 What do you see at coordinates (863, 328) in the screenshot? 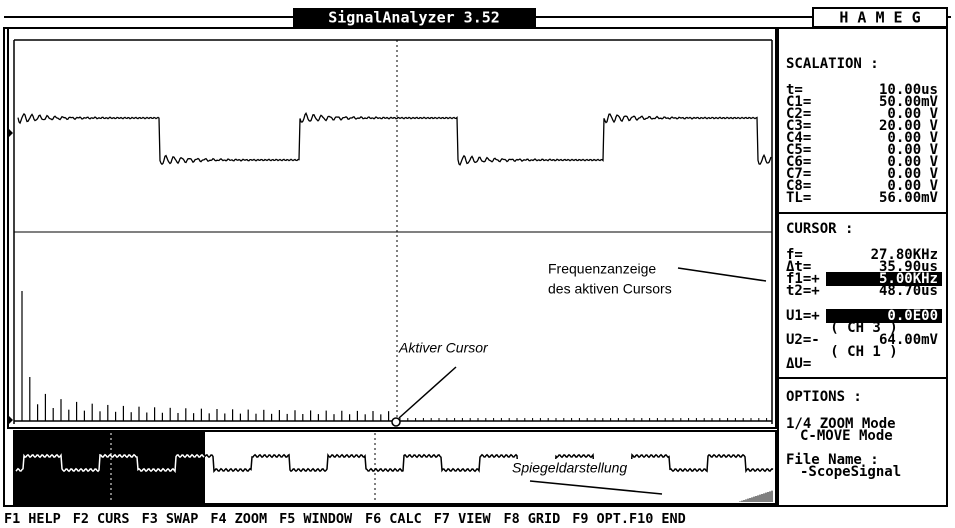
I see `channel: ( CH 3 )` at bounding box center [863, 328].